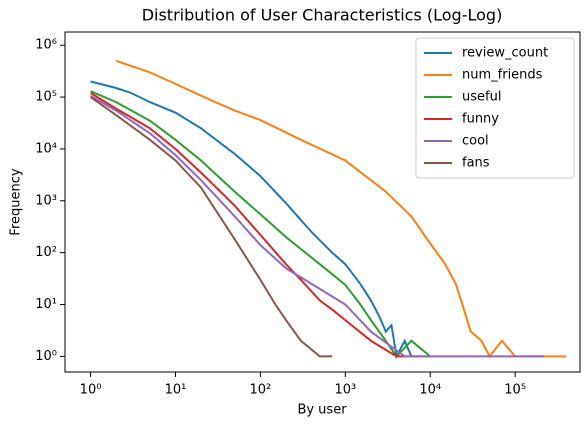 This screenshot has height=424, width=584. Describe the element at coordinates (481, 97) in the screenshot. I see `legend-label: useful` at that location.